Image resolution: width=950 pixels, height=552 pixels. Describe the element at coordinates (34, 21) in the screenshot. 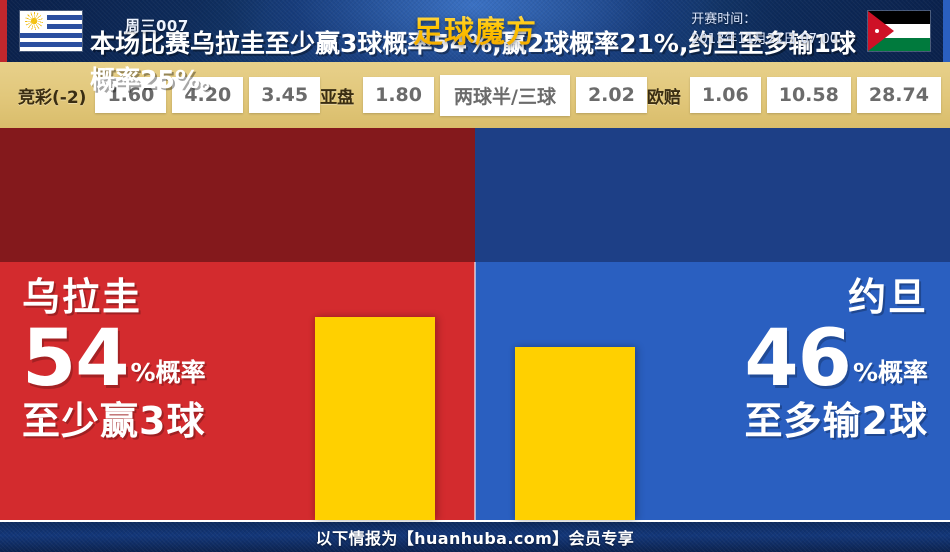

I see `uruguay-sun-icon` at that location.